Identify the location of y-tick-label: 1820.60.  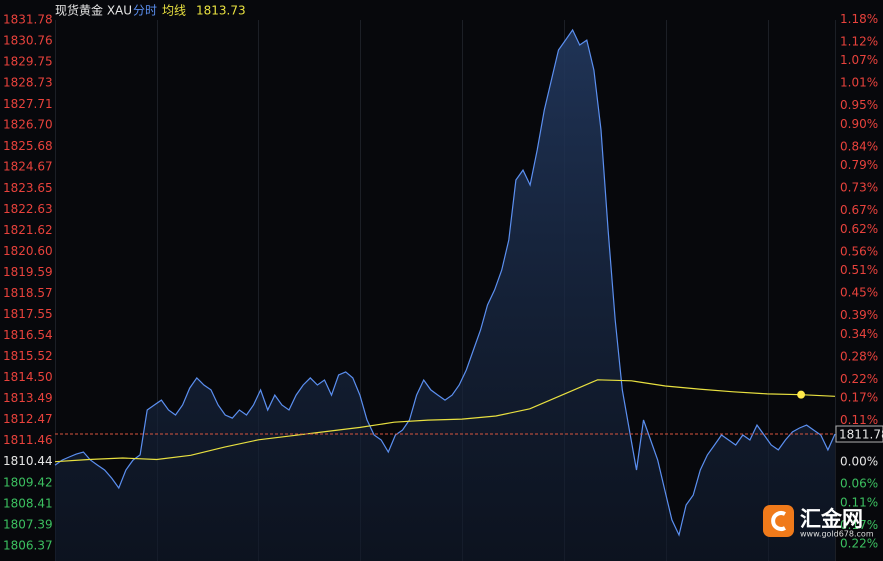
(28, 251).